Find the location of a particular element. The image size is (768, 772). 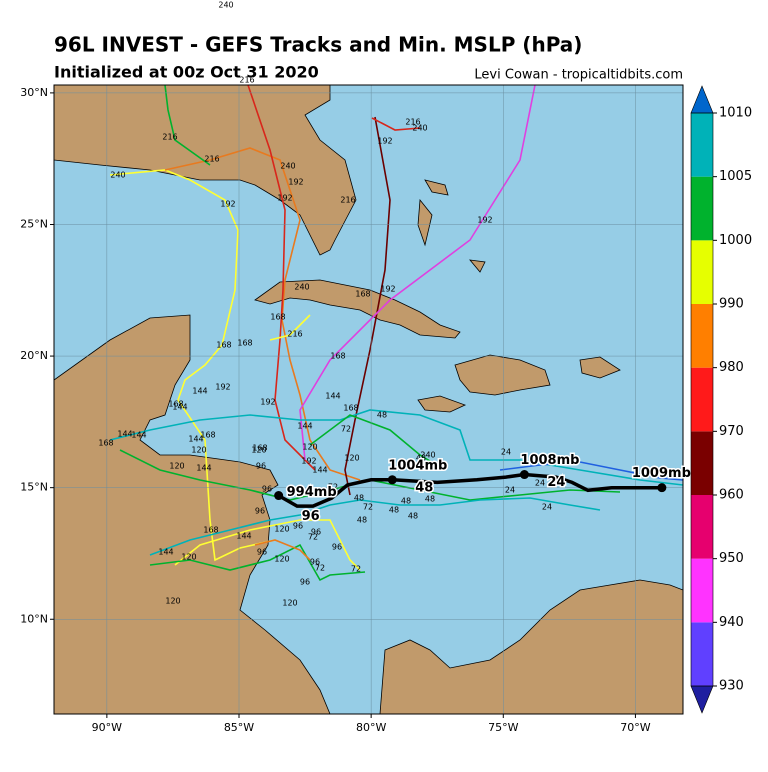

x-tick-label: 80°W is located at coordinates (371, 727).